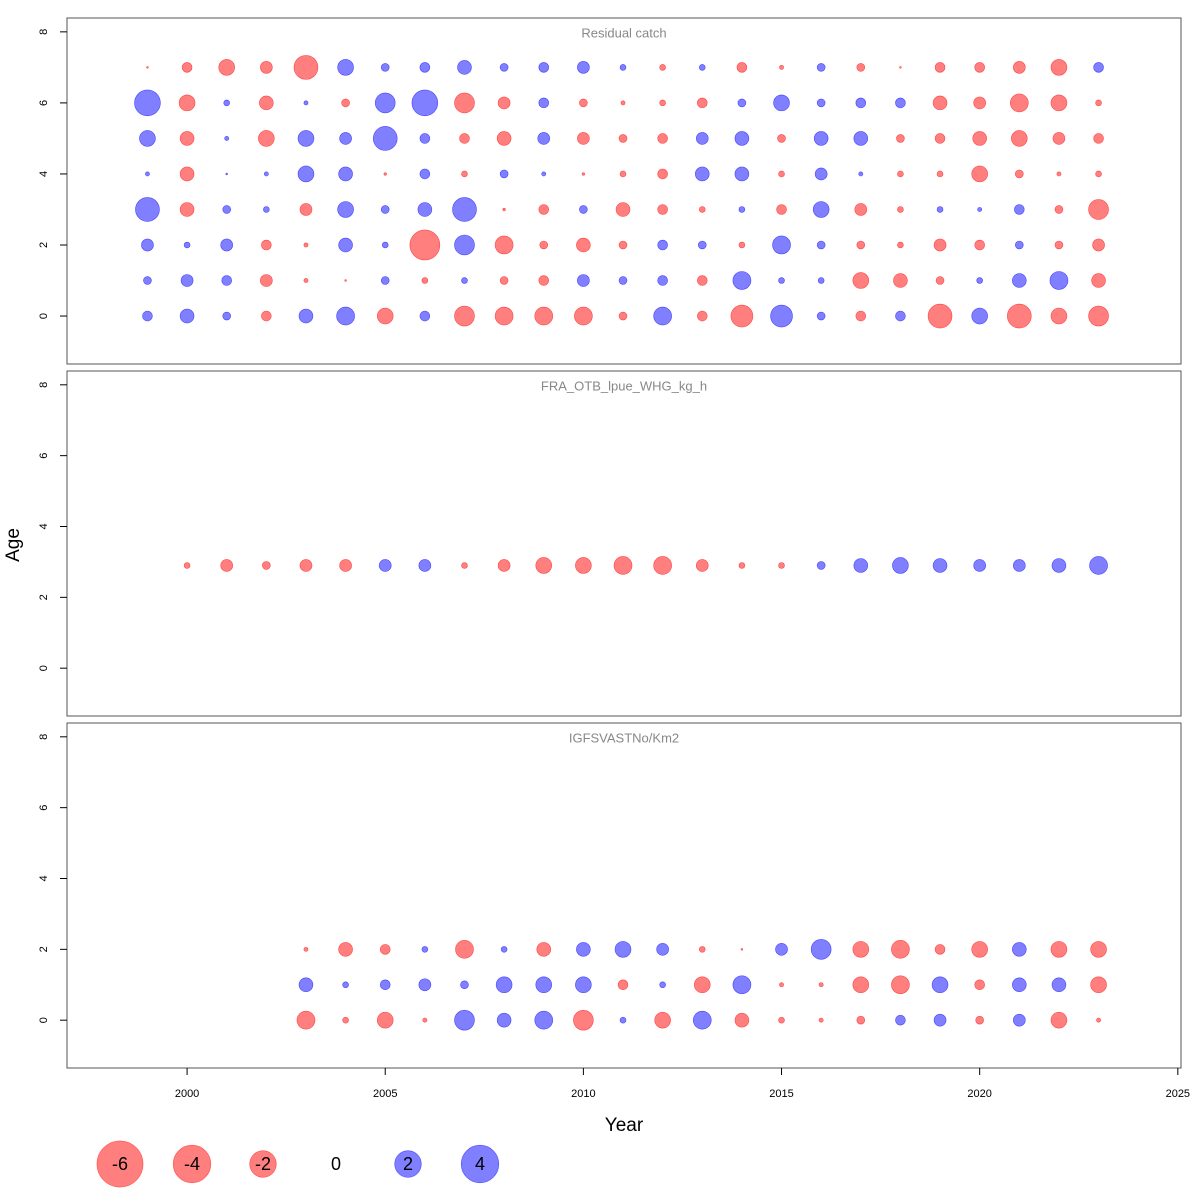  Describe the element at coordinates (385, 1094) in the screenshot. I see `x-tick-label: 2005` at that location.